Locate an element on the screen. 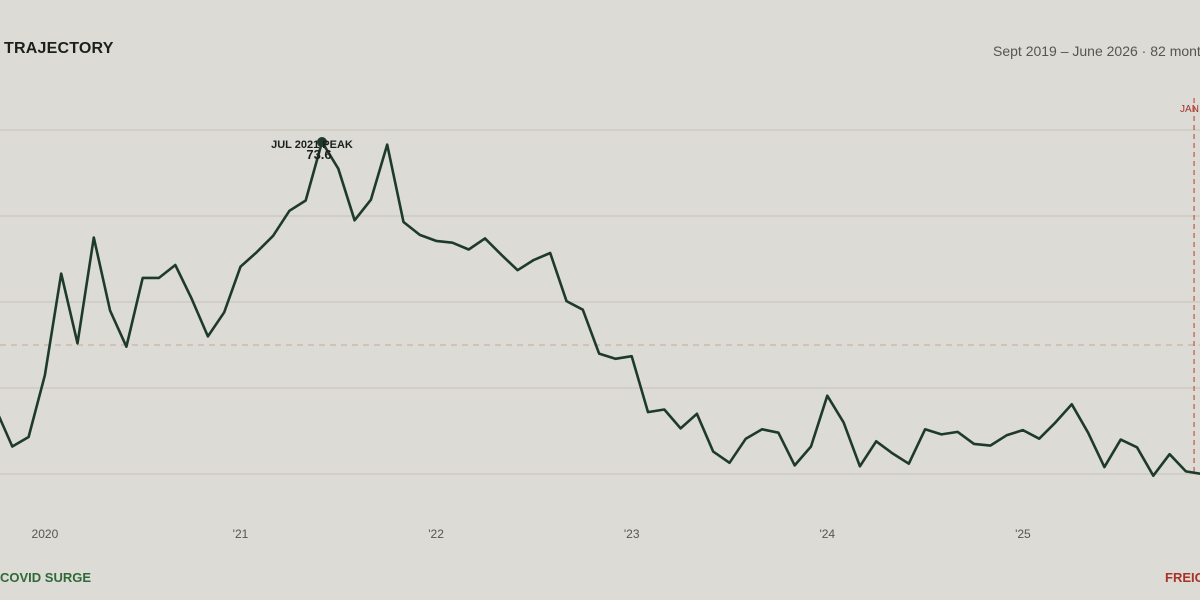 The image size is (1200, 600). covid-surge-label: COVID SURGE is located at coordinates (46, 577).